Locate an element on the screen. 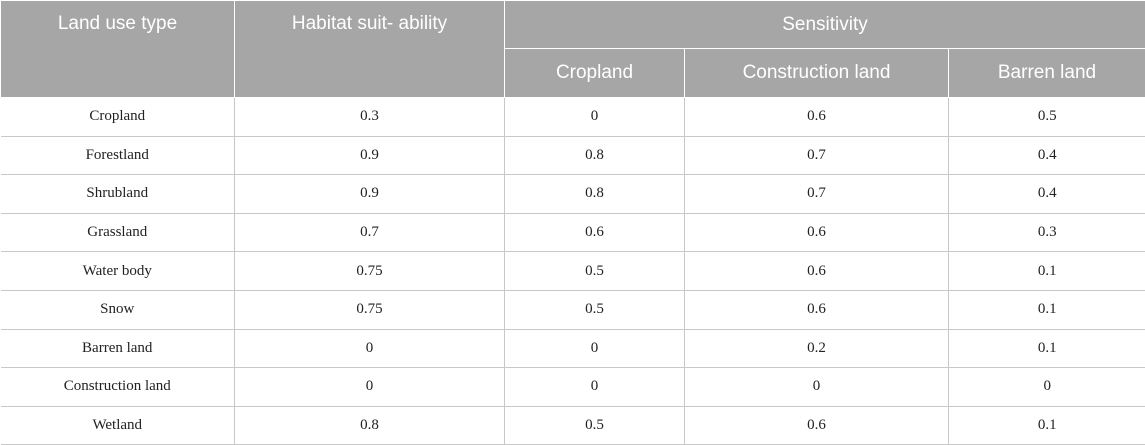  header-sensitivity-cropland: Cropland is located at coordinates (595, 73).